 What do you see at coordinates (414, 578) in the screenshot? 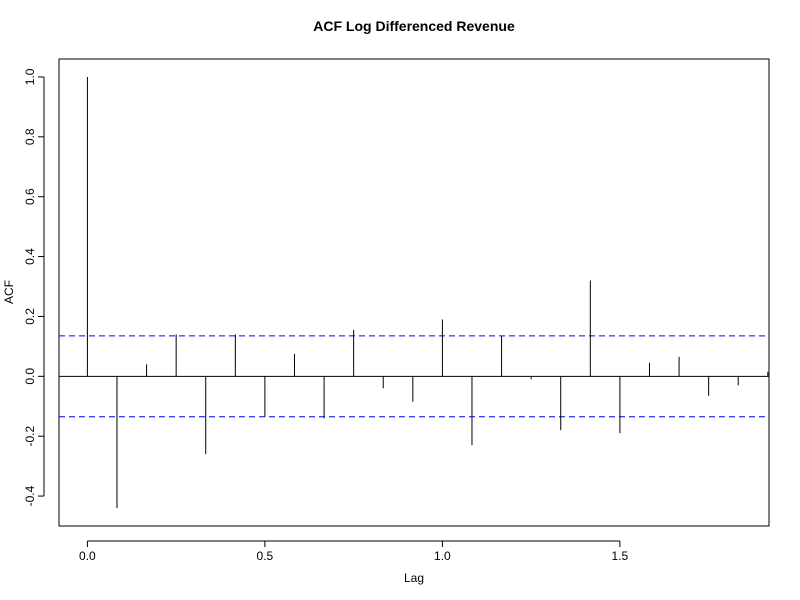
I see `x-axis-label: Lag` at bounding box center [414, 578].